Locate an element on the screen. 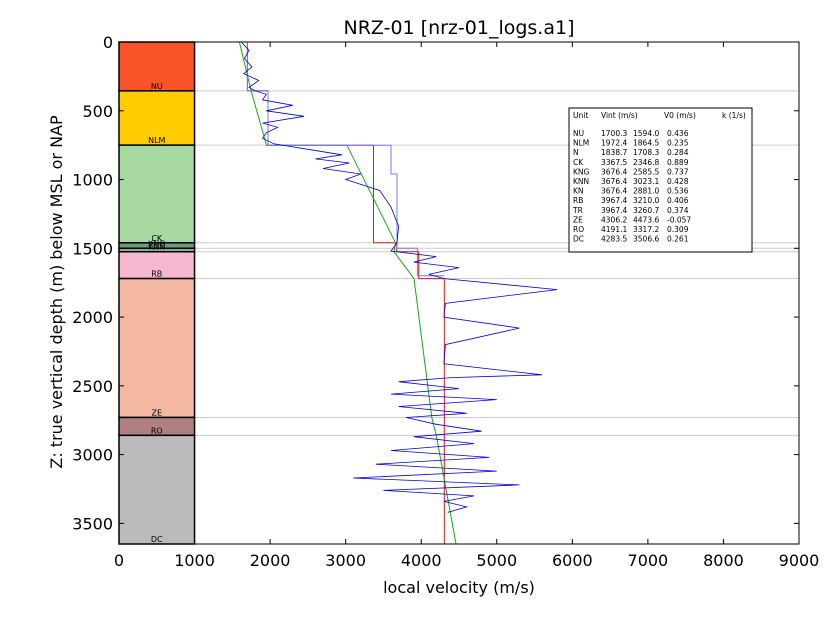  table-box is located at coordinates (660, 180).